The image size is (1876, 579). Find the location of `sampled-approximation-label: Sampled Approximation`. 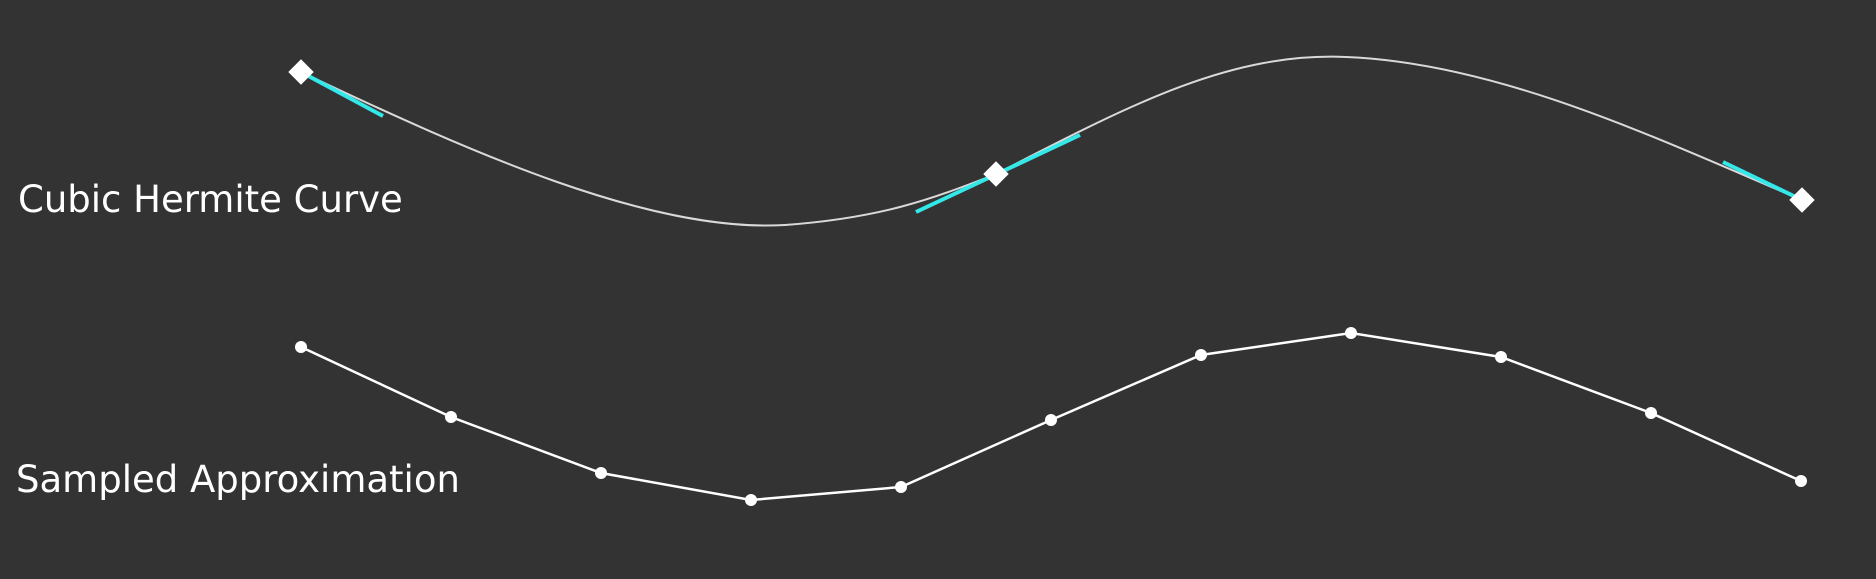

sampled-approximation-label: Sampled Approximation is located at coordinates (238, 479).